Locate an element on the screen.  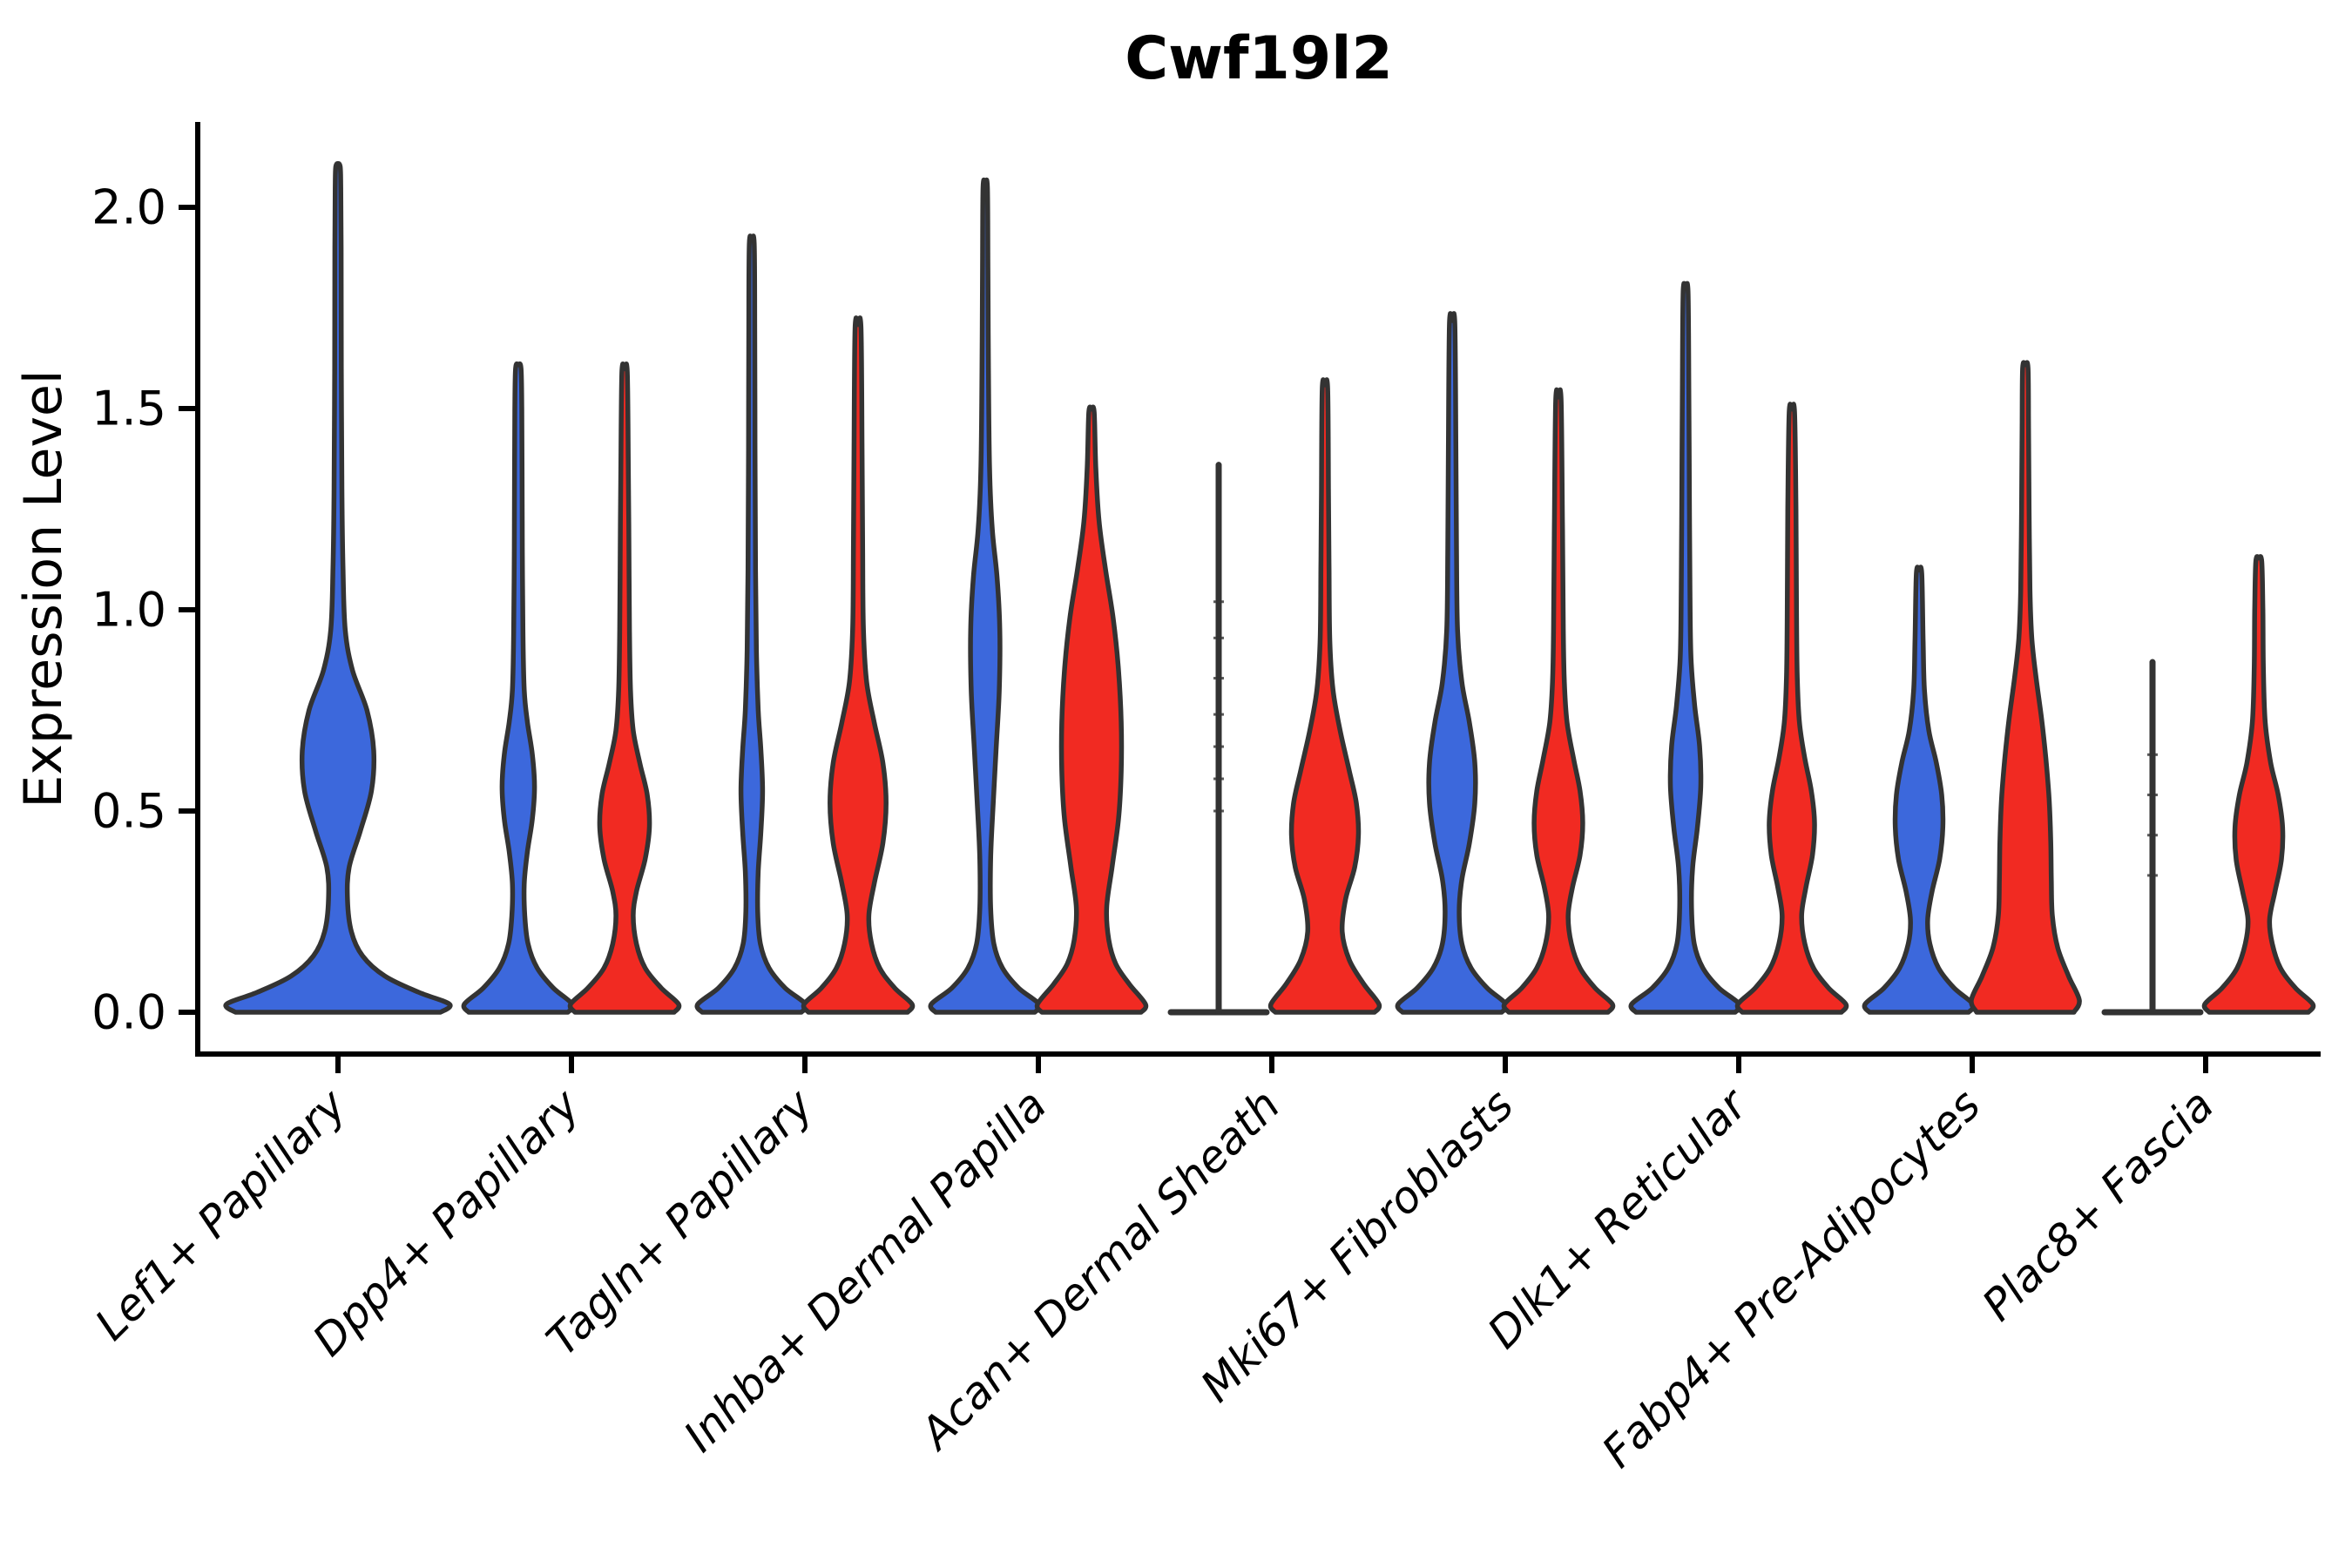
violin-fabp4-pre-adipocytes-blue is located at coordinates (1919, 790).